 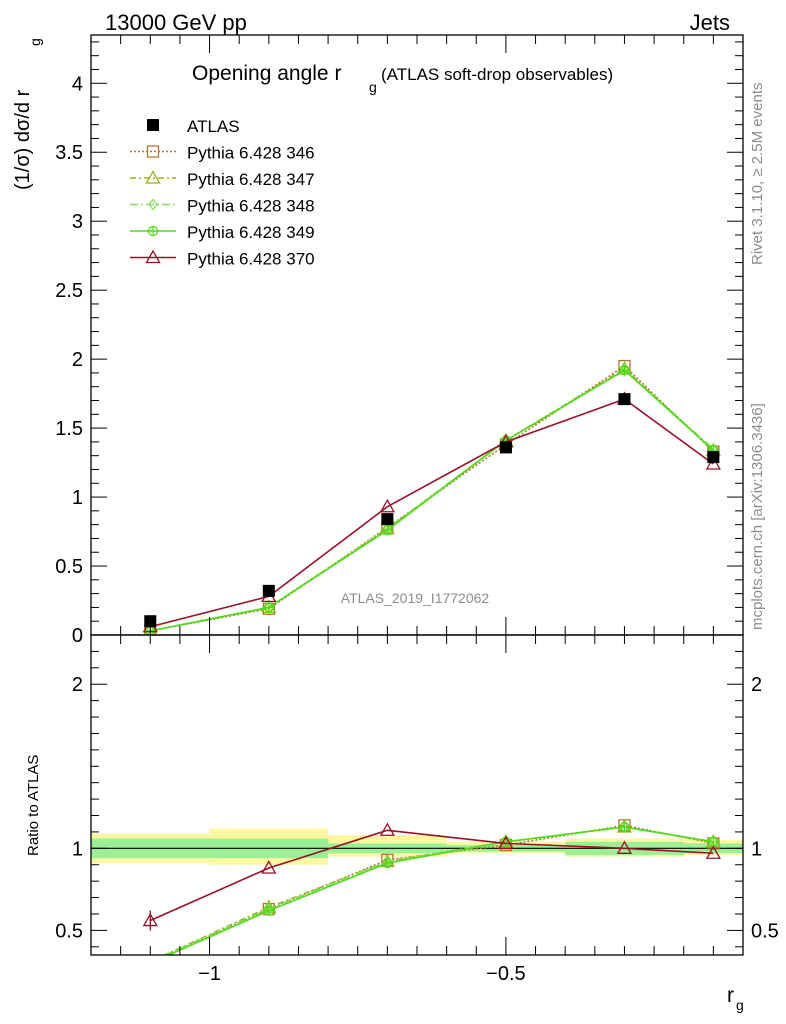 I want to click on y-tick-label: 2, so click(x=77, y=360).